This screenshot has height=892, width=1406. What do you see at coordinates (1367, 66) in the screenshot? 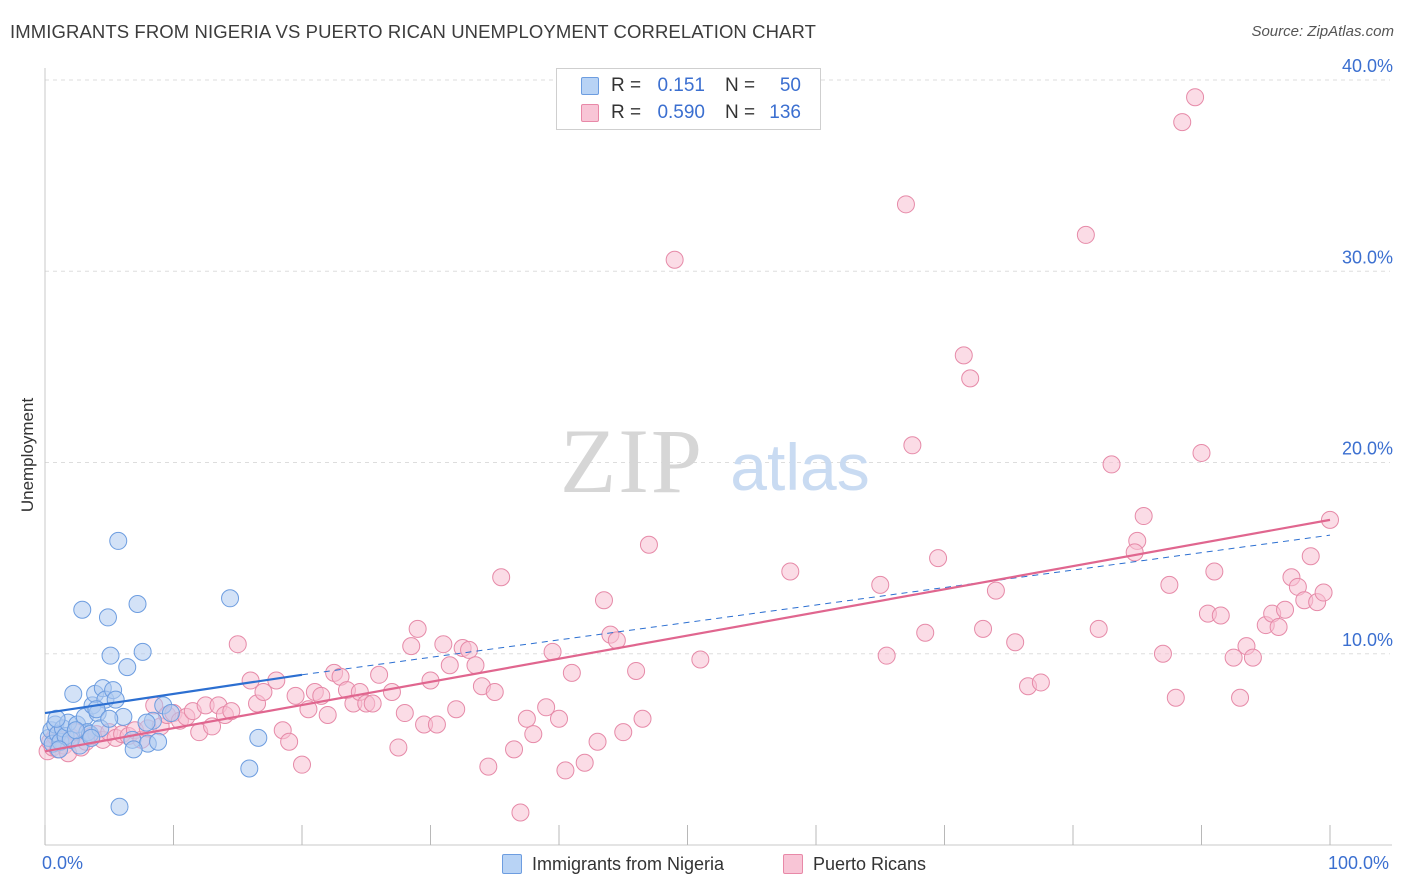
I see `y-tick-label: 40.0%` at bounding box center [1367, 66].